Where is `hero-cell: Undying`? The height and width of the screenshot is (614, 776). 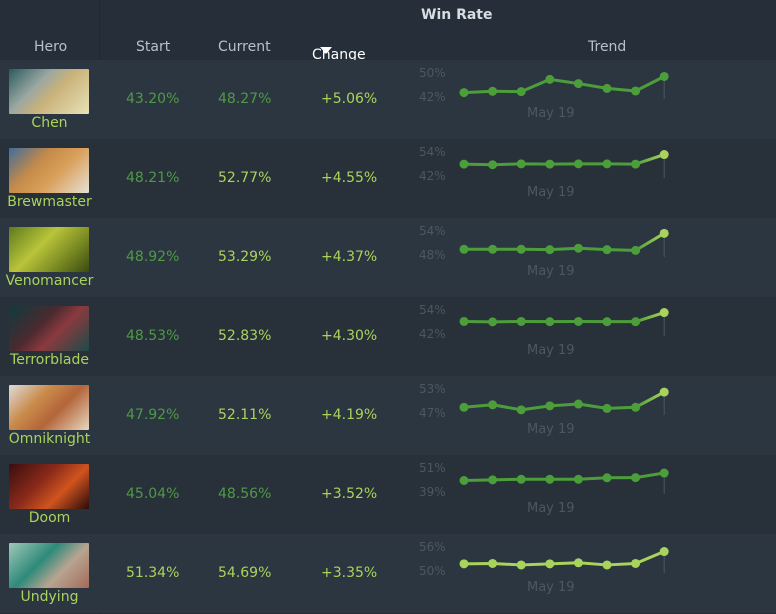
hero-cell: Undying is located at coordinates (49, 573).